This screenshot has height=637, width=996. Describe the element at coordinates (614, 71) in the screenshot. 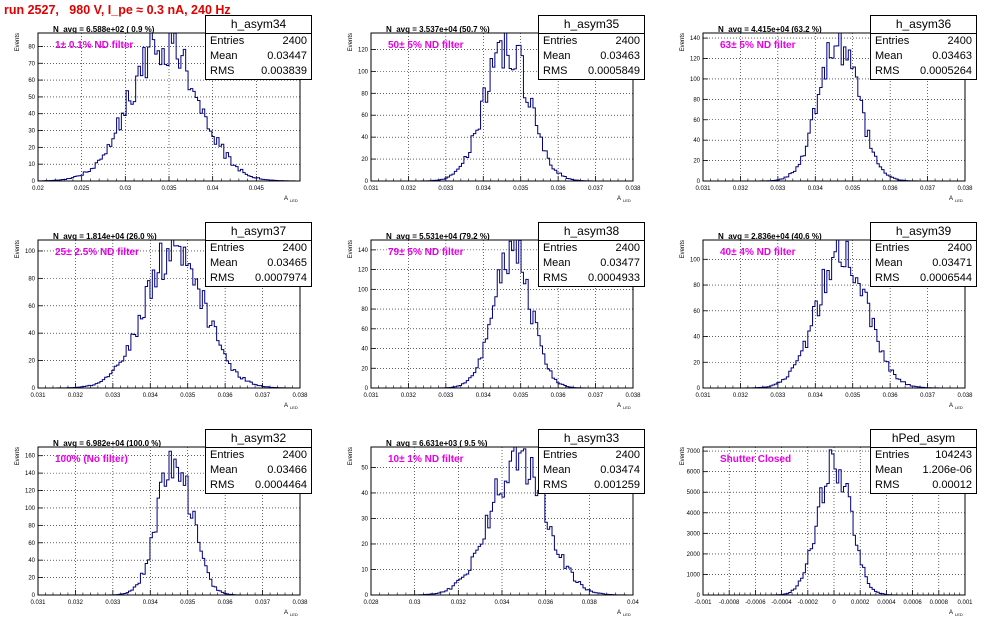

I see `stats-value-rms: 0.0005849` at that location.